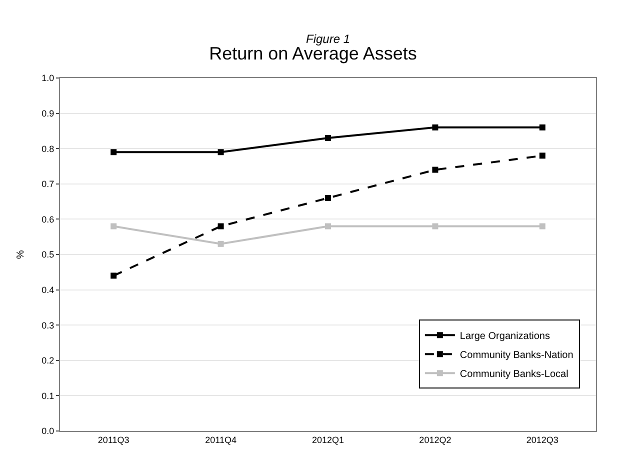 The height and width of the screenshot is (471, 626). I want to click on y-tick-label: 0.0, so click(48, 431).